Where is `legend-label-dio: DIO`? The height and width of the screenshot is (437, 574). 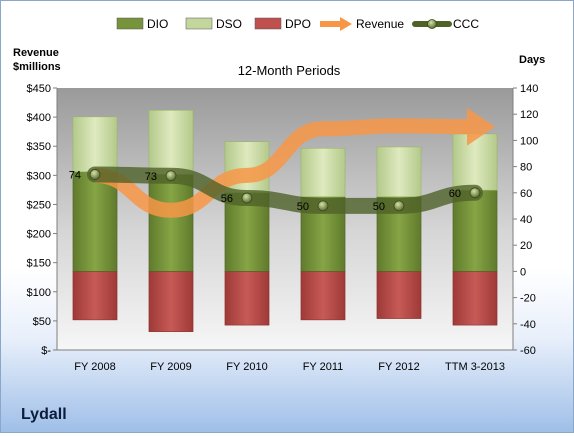 legend-label-dio: DIO is located at coordinates (157, 24).